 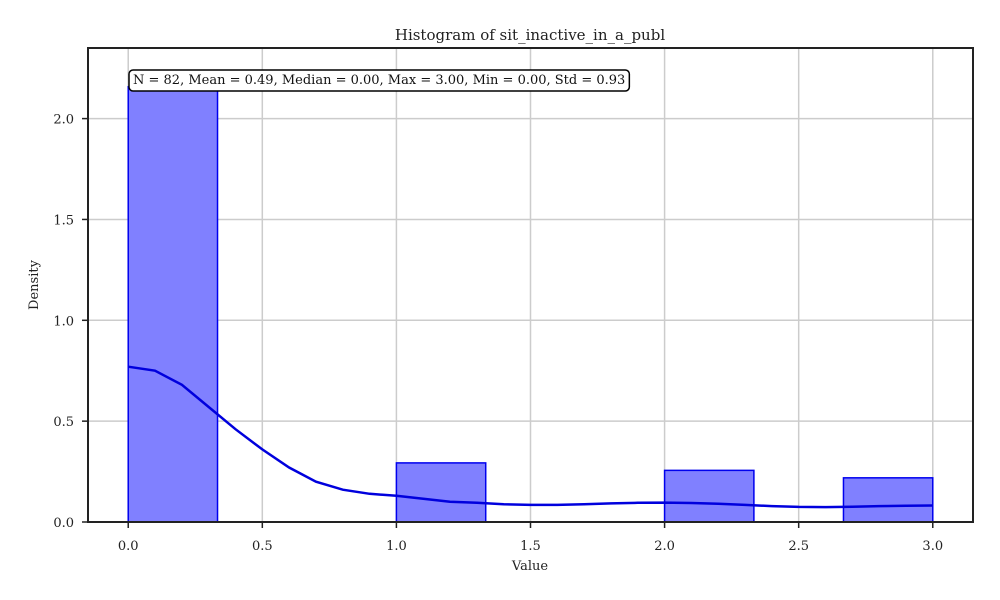 What do you see at coordinates (262, 546) in the screenshot?
I see `x-tick-label-1: 0.5` at bounding box center [262, 546].